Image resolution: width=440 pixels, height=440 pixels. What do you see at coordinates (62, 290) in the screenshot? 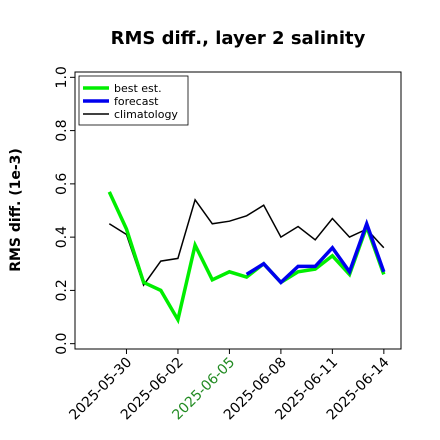
I see `y-tick-label: 0.2` at bounding box center [62, 290].